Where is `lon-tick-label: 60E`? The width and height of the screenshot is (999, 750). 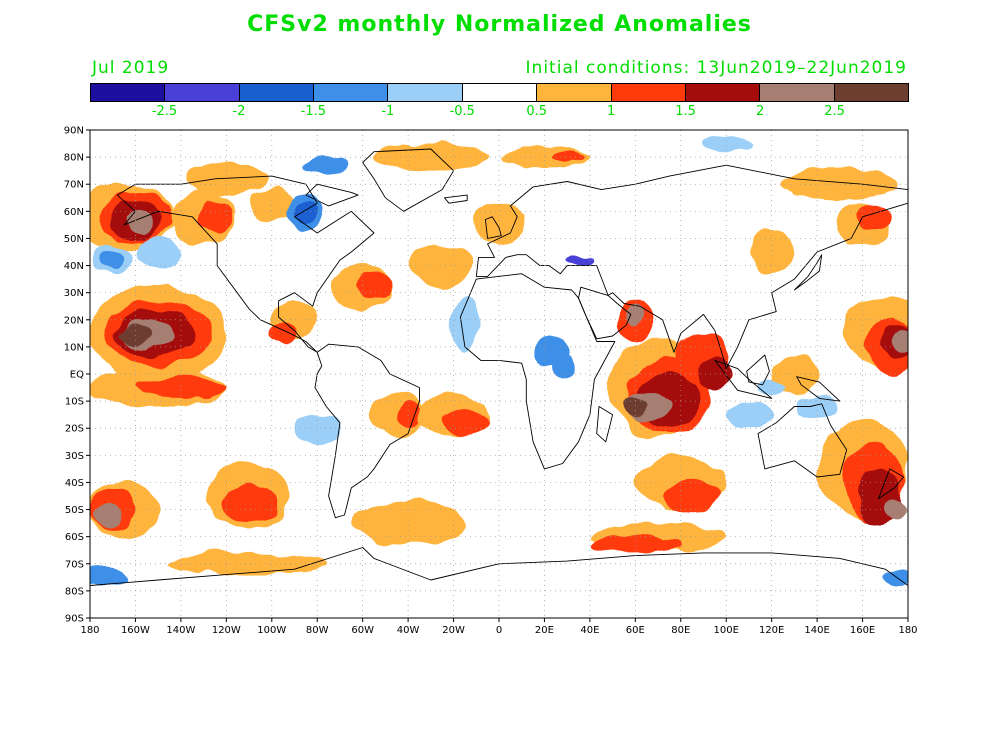
lon-tick-label: 60E is located at coordinates (635, 630).